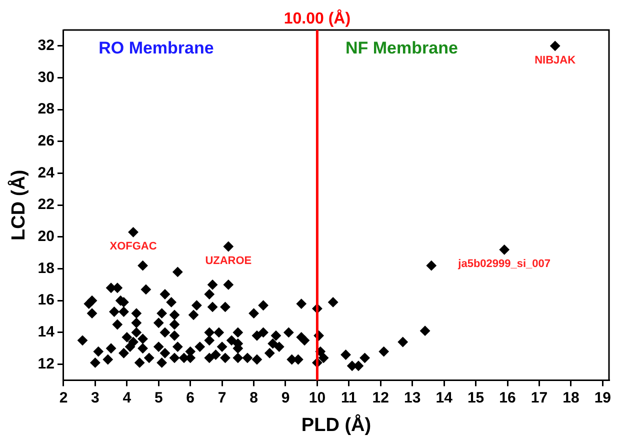  What do you see at coordinates (317, 397) in the screenshot?
I see `x-tick-label: 10` at bounding box center [317, 397].